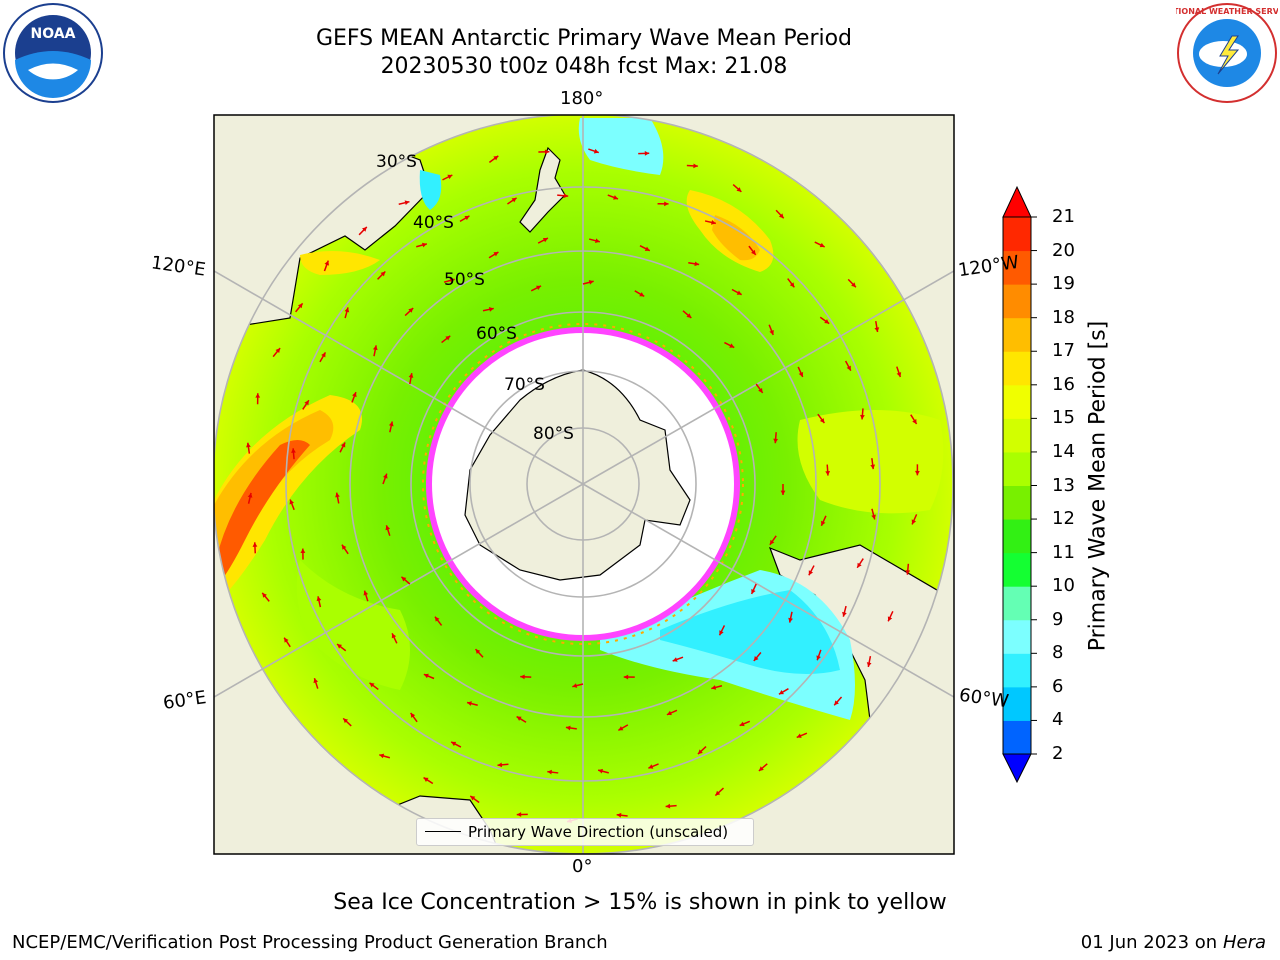 Image resolution: width=1280 pixels, height=960 pixels. What do you see at coordinates (1063, 519) in the screenshot?
I see `colorbar-tick-label: 12` at bounding box center [1063, 519].